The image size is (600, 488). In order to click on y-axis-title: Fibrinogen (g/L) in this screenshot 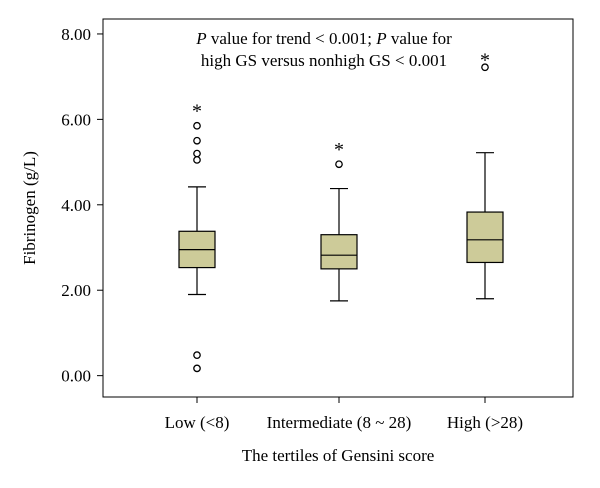, I will do `click(29, 208)`.